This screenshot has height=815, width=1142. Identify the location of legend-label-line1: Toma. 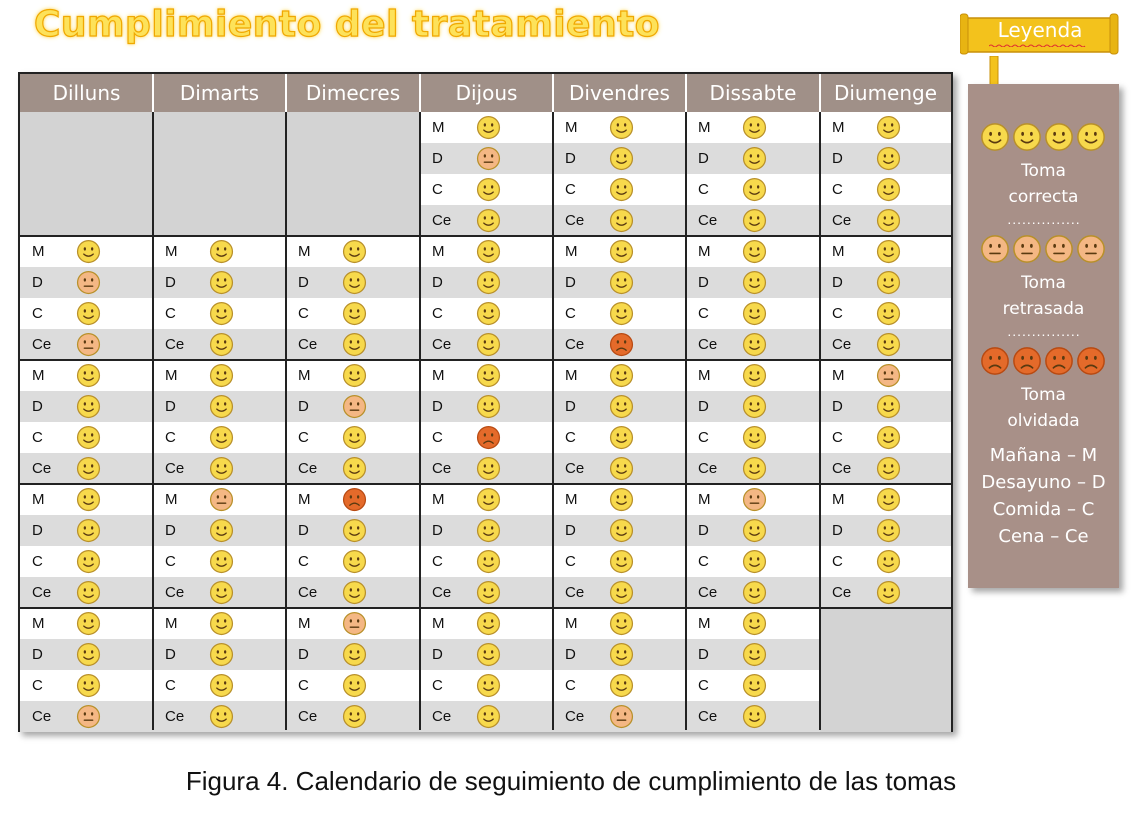
(1043, 395).